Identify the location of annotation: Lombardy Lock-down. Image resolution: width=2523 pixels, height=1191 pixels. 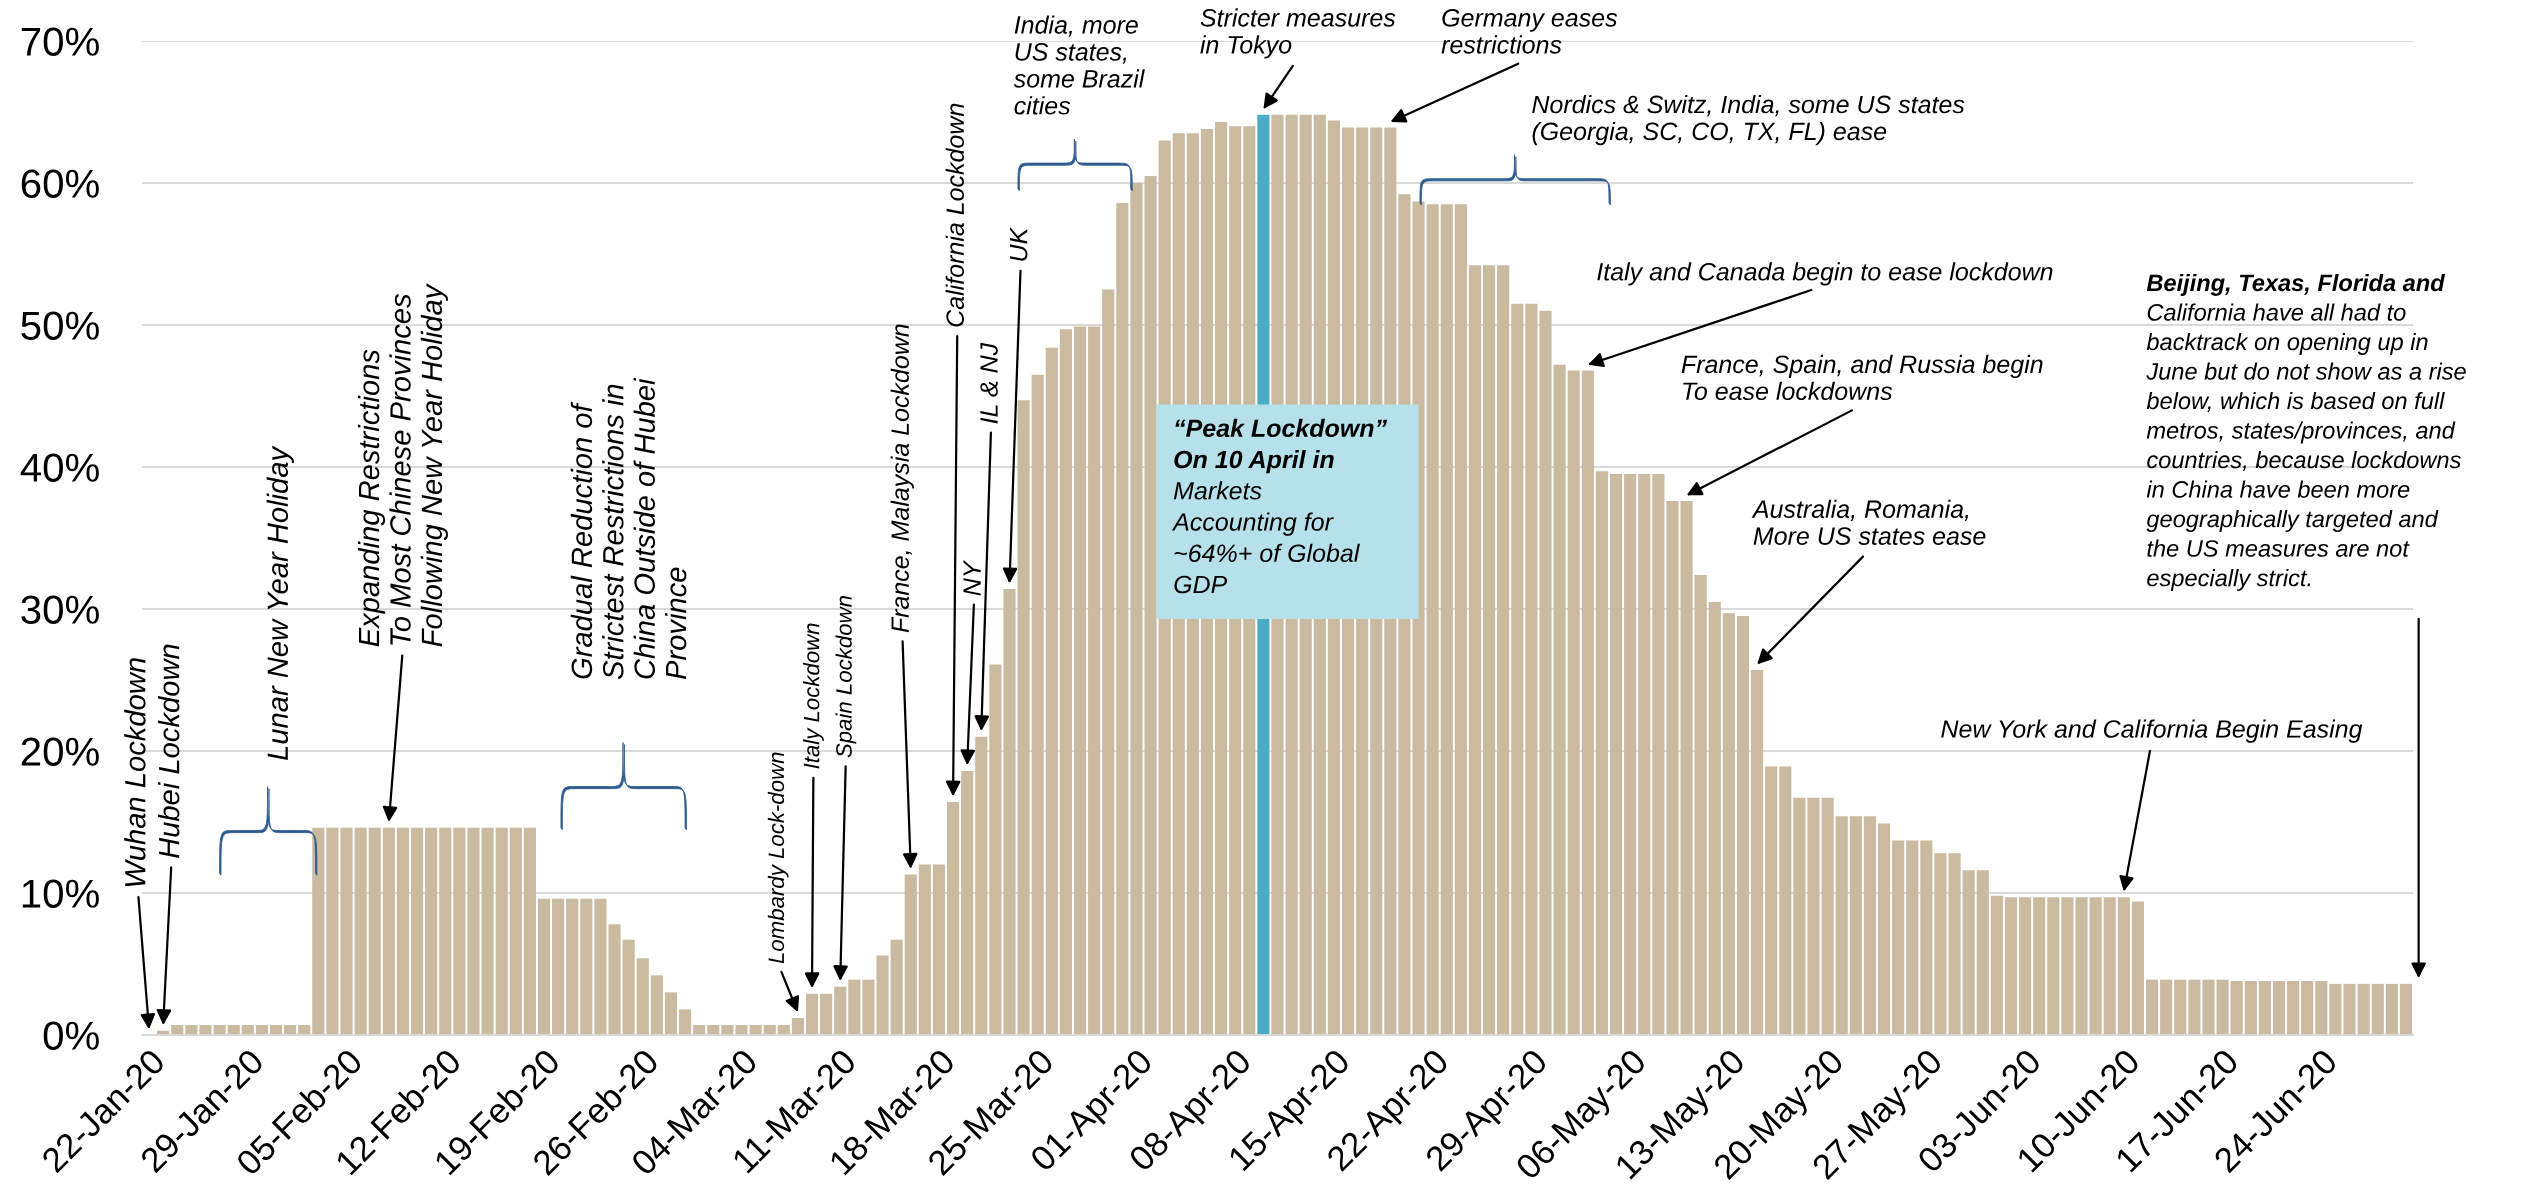
(778, 858).